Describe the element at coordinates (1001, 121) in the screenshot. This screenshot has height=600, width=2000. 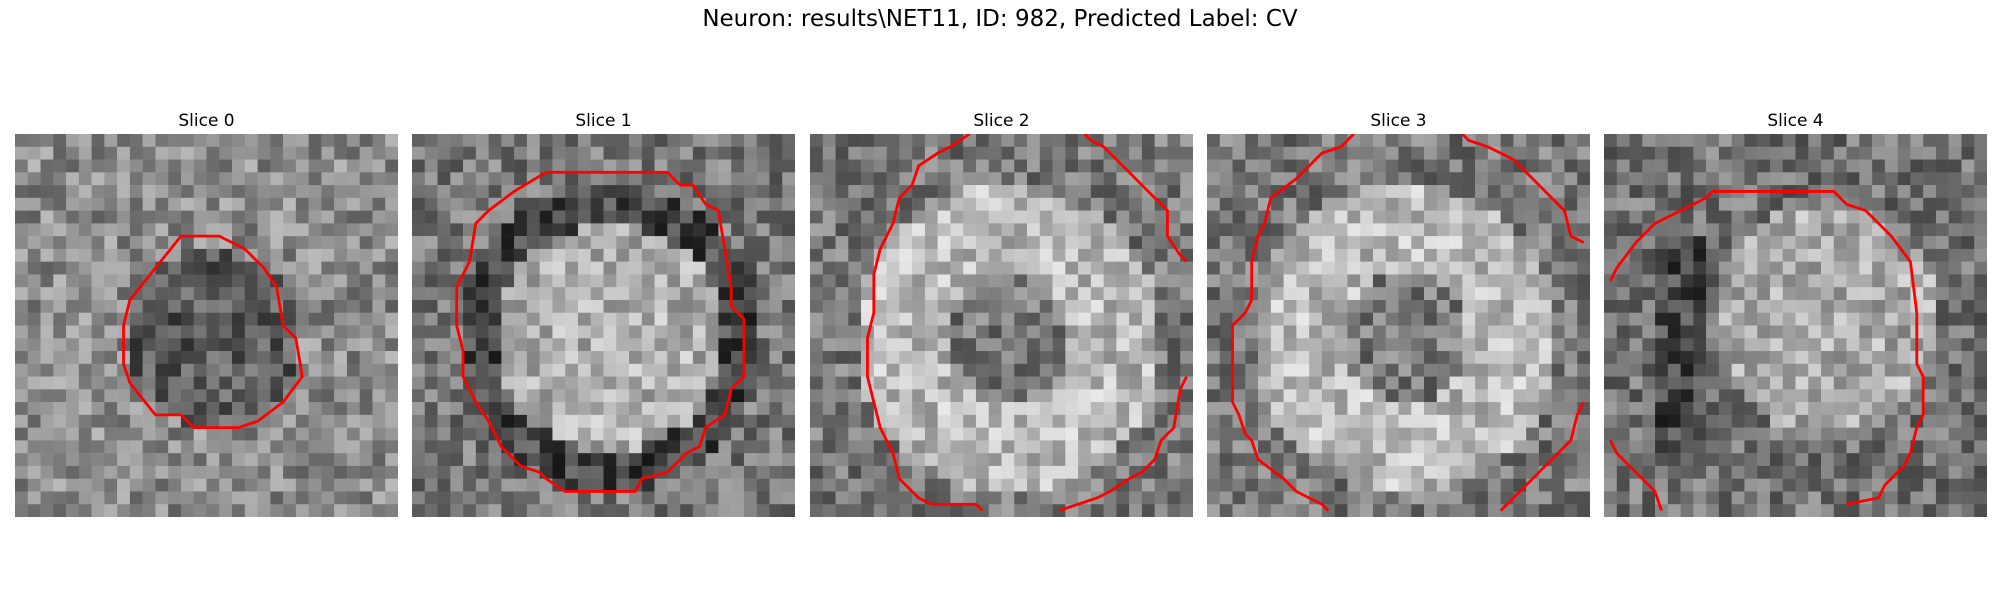
I see `slice-title-2: Slice 2` at that location.